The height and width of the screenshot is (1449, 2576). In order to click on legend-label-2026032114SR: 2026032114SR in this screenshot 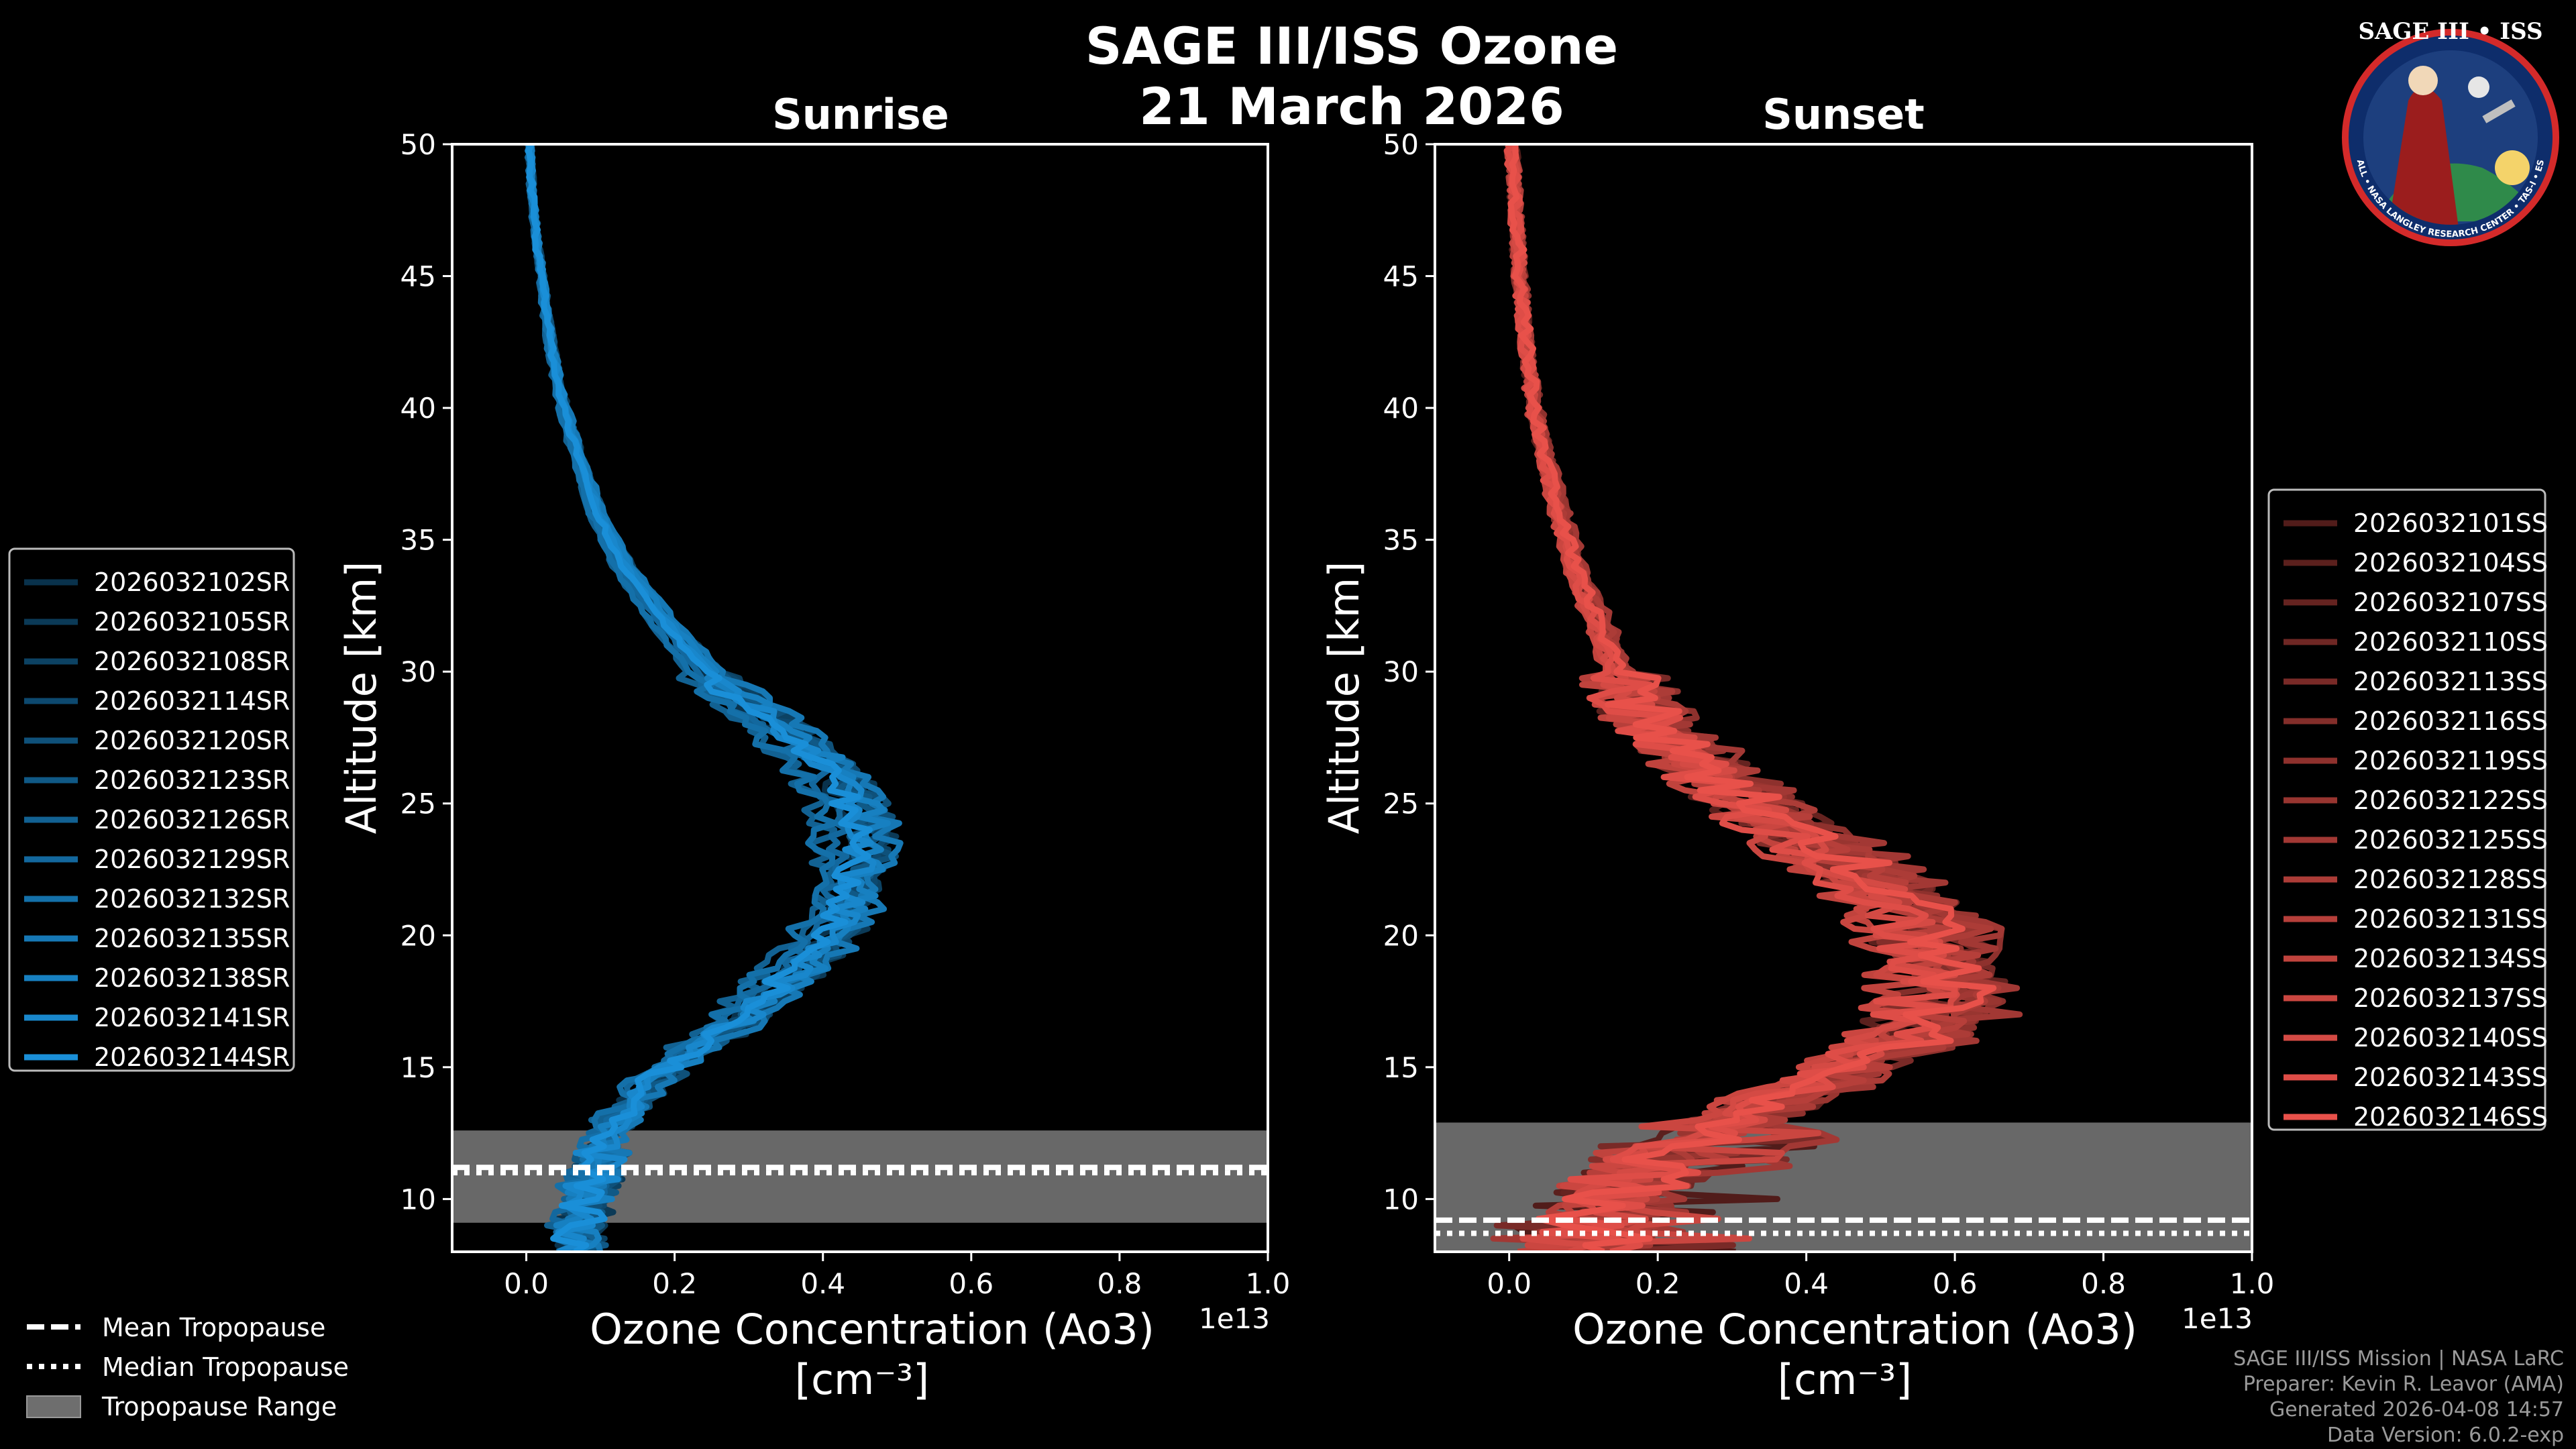, I will do `click(192, 701)`.